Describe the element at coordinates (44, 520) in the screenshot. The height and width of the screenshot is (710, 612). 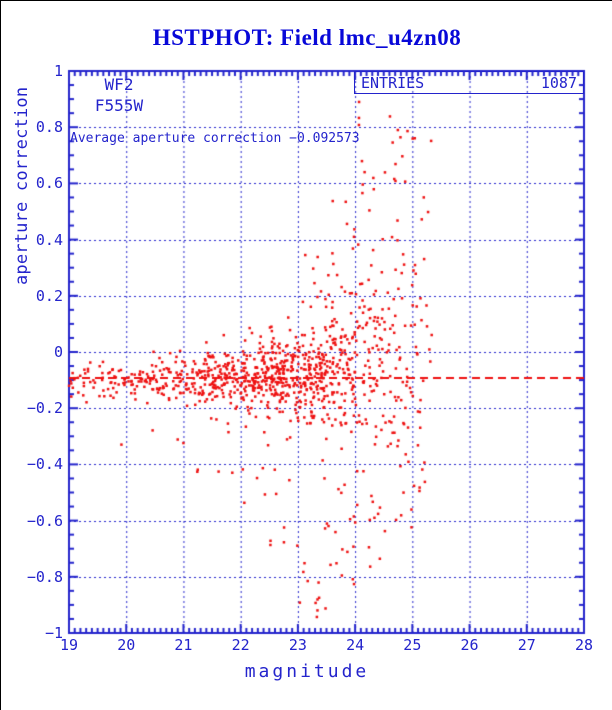
I see `y-tick-label: −0.6` at that location.